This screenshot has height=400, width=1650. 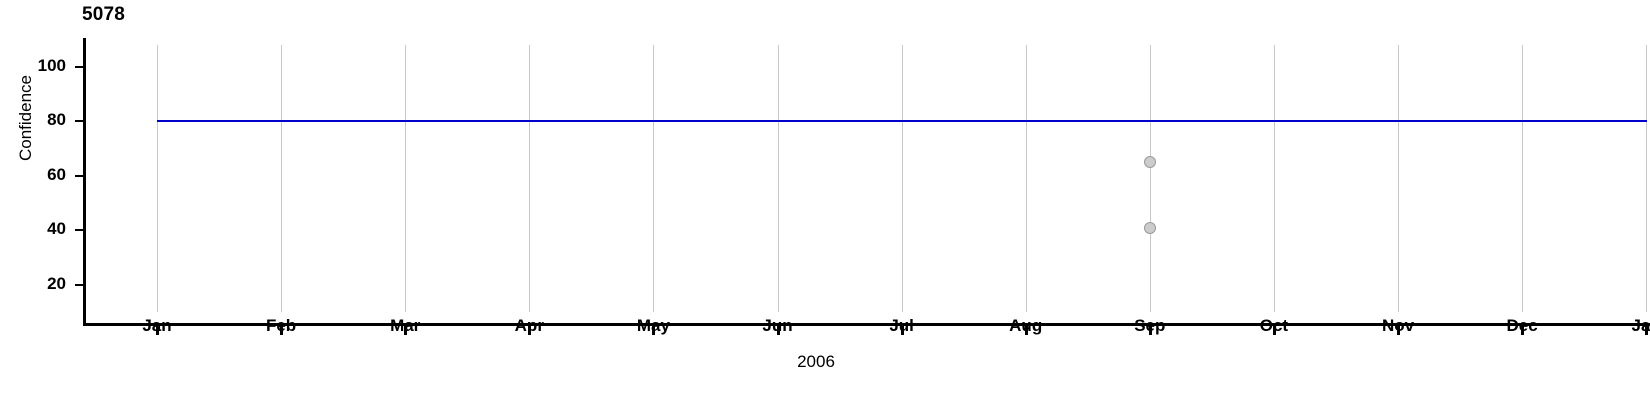 I want to click on x-axis-title: 2006, so click(x=825, y=362).